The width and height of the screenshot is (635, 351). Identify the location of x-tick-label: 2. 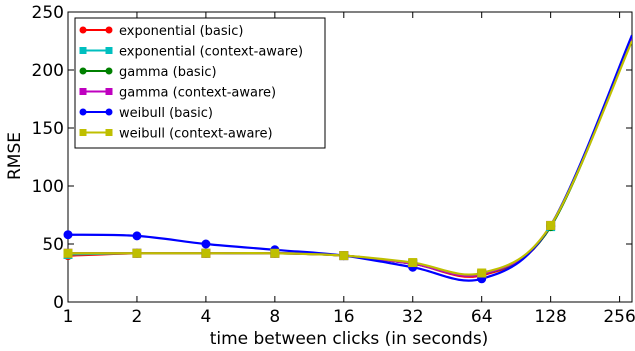
(137, 317).